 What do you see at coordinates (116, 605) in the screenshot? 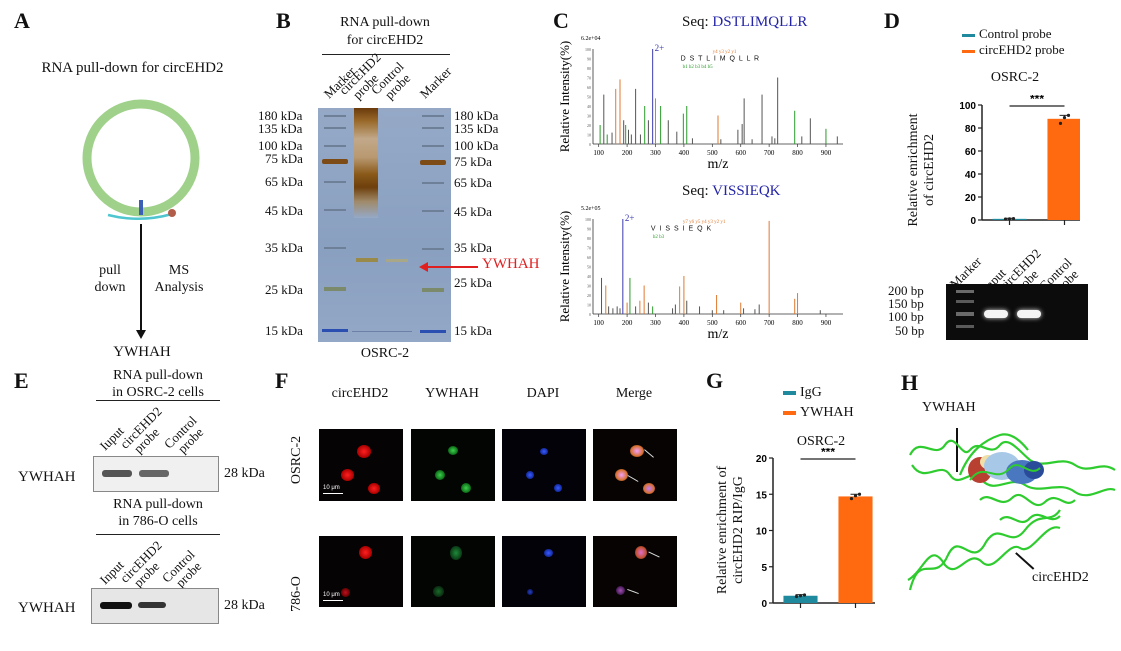
I see `blot-band-input` at bounding box center [116, 605].